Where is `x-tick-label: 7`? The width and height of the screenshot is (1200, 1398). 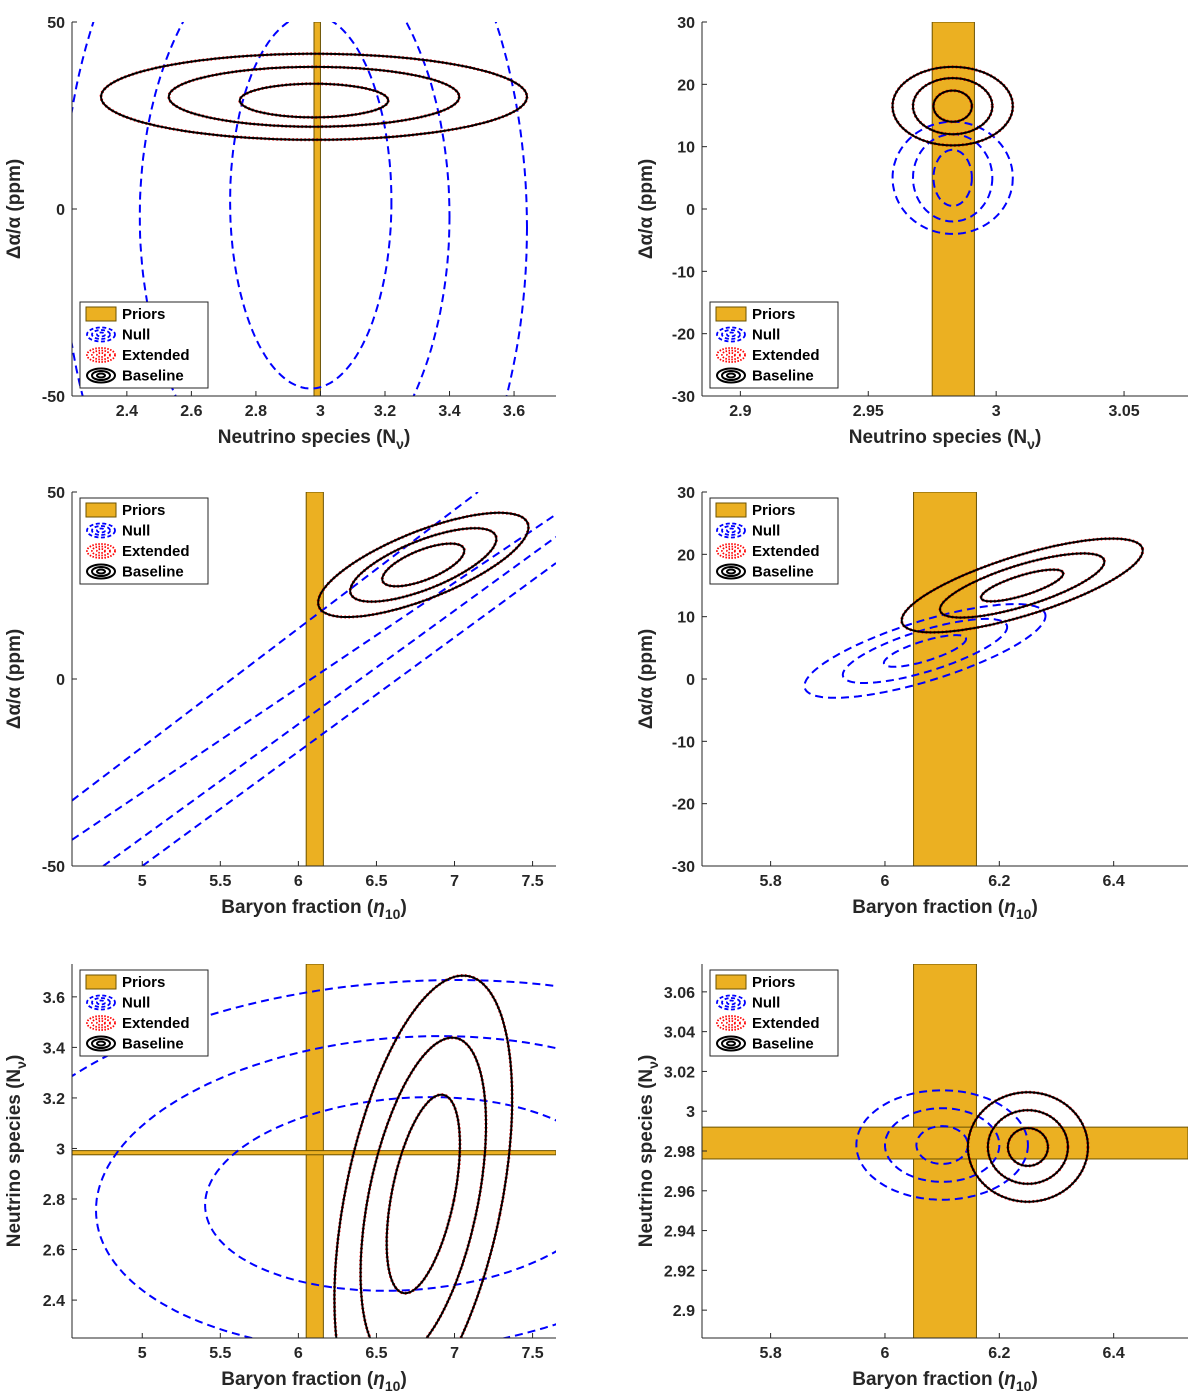 x-tick-label: 7 is located at coordinates (454, 881).